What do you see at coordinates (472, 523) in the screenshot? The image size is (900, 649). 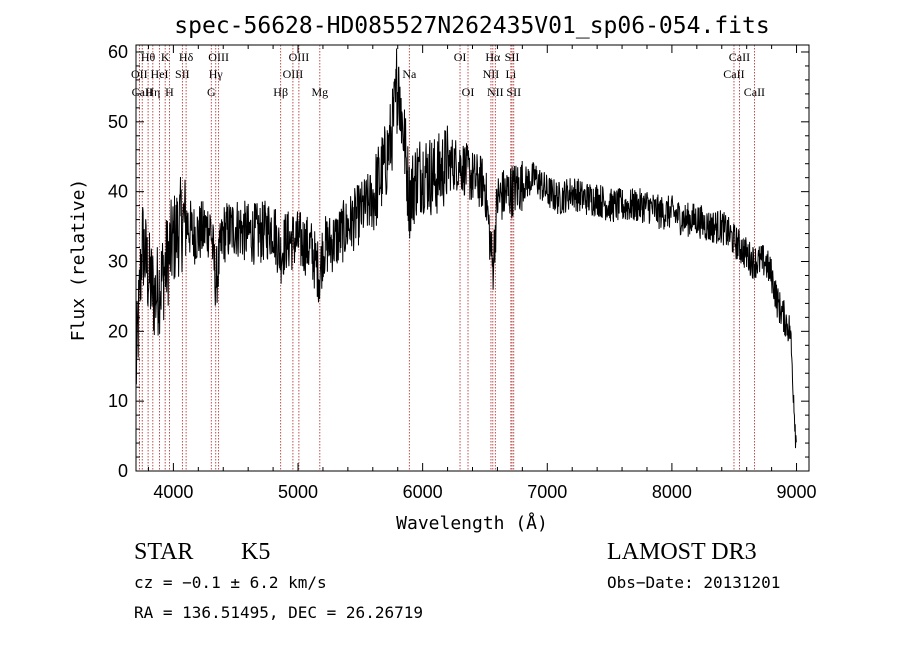 I see `x-axis-label: Wavelength (Å)` at bounding box center [472, 523].